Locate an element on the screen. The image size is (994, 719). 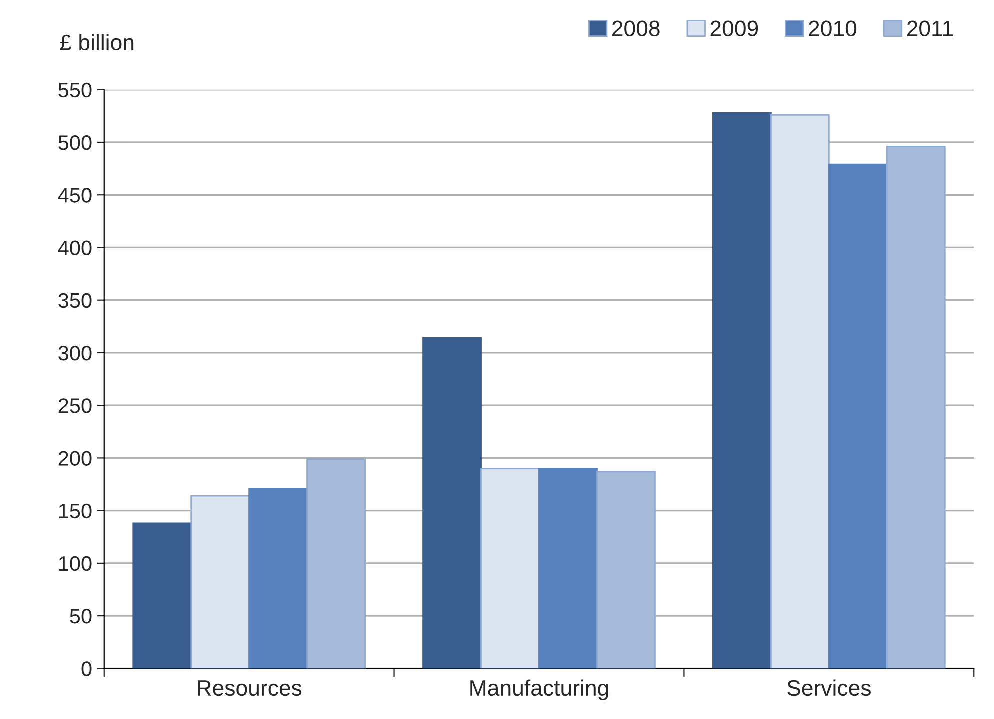
y-tick-label: 400 is located at coordinates (75, 248).